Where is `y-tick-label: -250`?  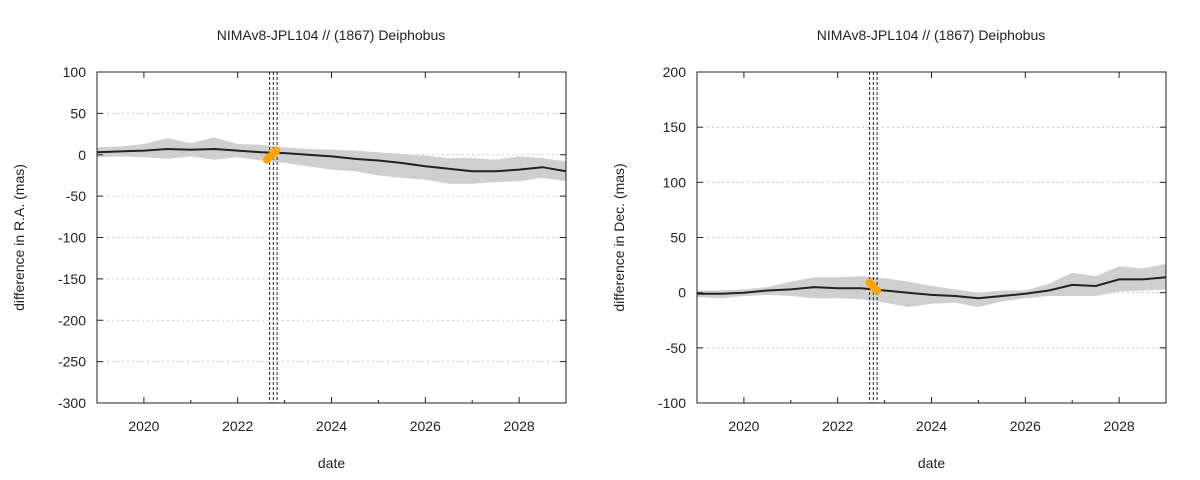
y-tick-label: -250 is located at coordinates (72, 362).